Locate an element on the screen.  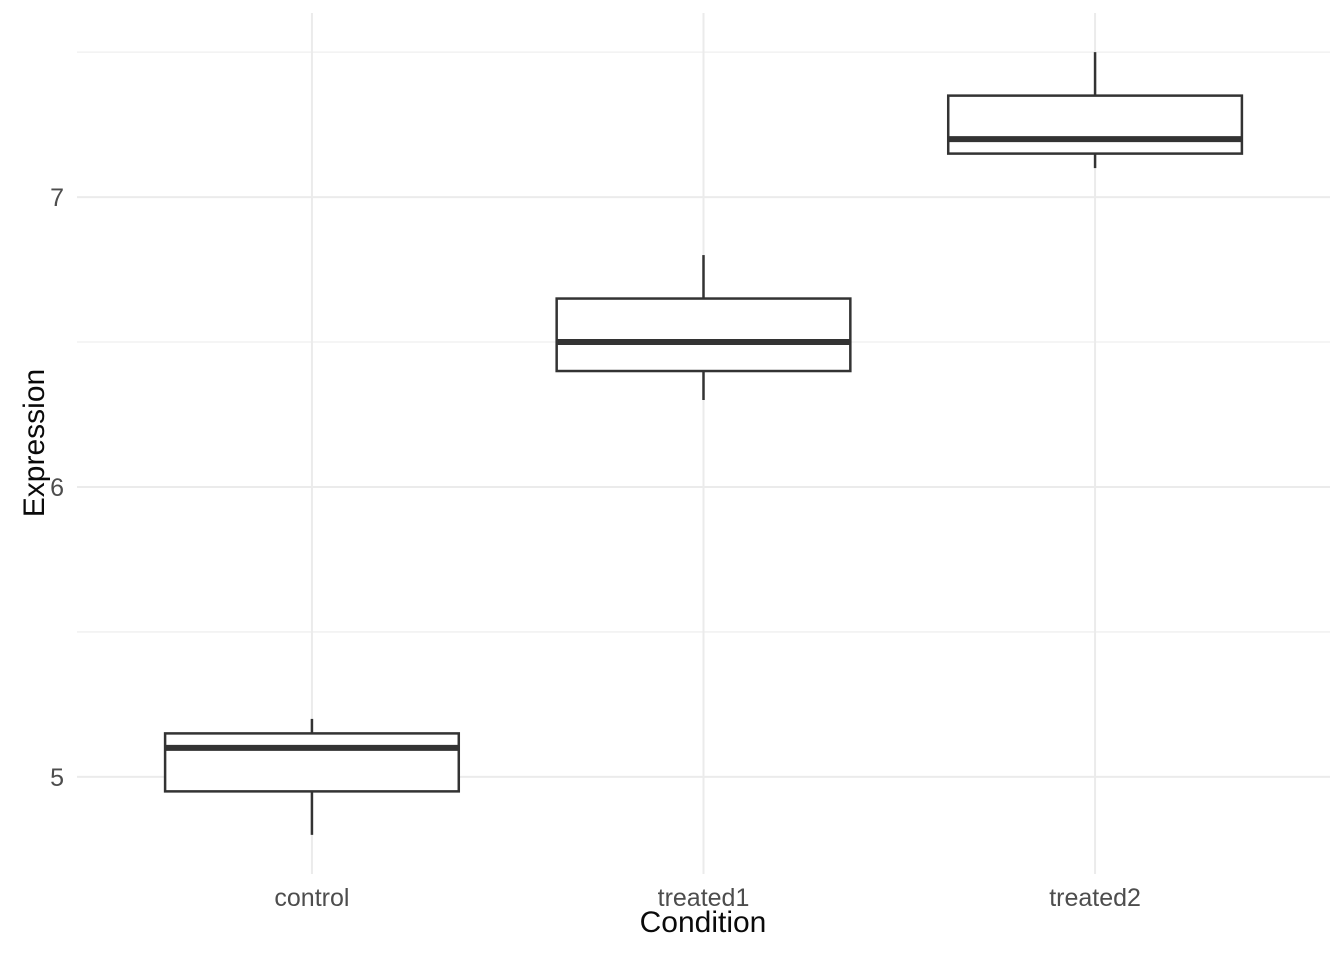
x-tick-label: control is located at coordinates (311, 898).